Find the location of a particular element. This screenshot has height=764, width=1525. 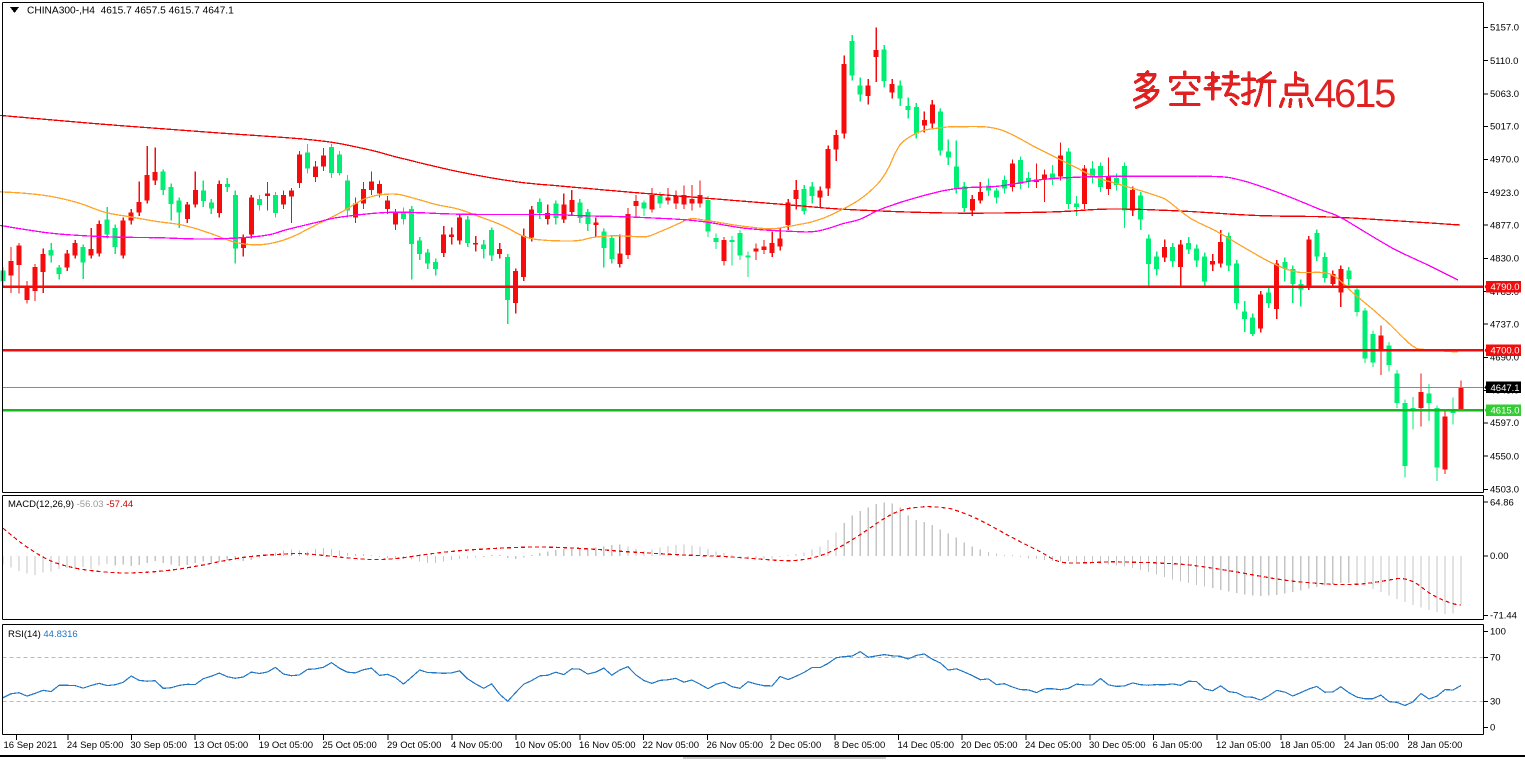

svg-text: 24 Dec 05:00 is located at coordinates (1053, 745).